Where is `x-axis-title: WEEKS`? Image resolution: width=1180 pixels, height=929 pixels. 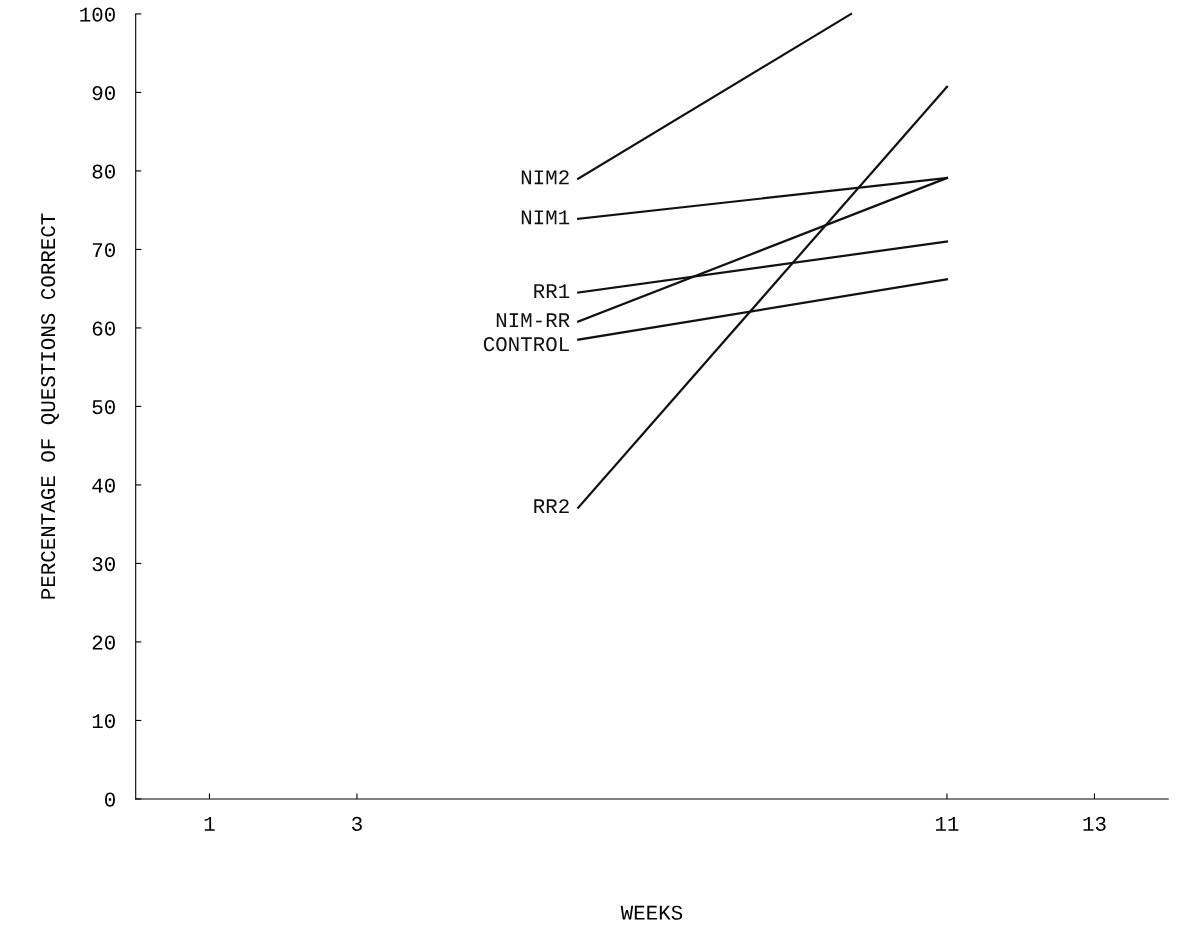
x-axis-title: WEEKS is located at coordinates (651, 912).